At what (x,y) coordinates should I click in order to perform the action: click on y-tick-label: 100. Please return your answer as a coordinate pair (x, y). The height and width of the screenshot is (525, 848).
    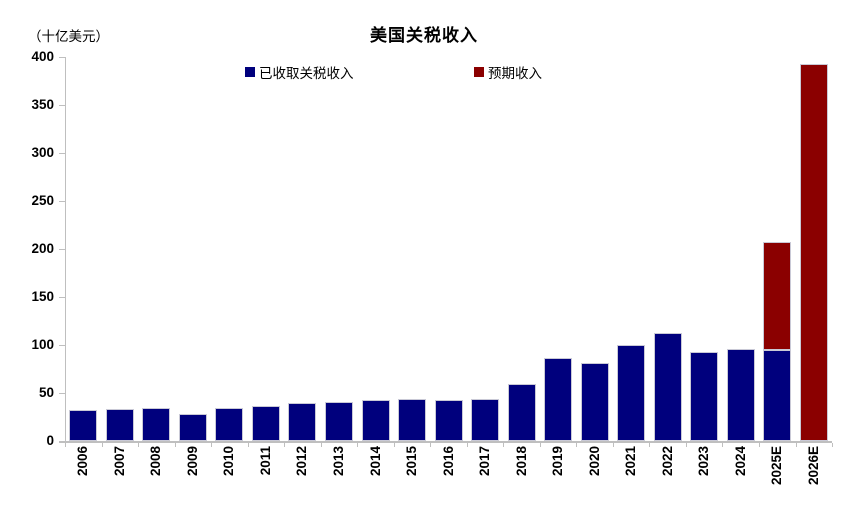
    Looking at the image, I should click on (42, 344).